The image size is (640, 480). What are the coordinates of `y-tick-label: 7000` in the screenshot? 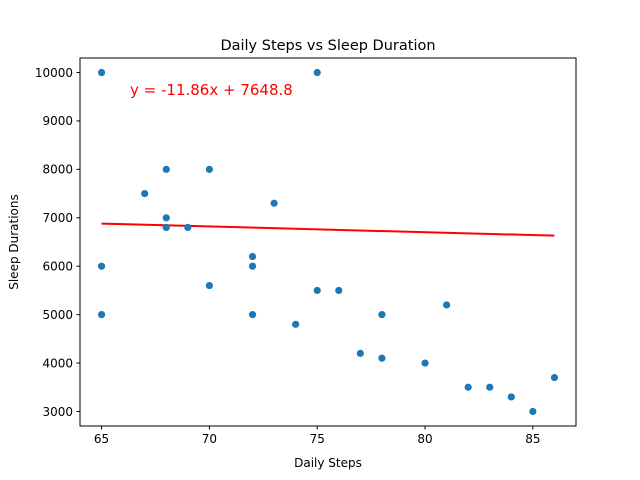 It's located at (57, 218).